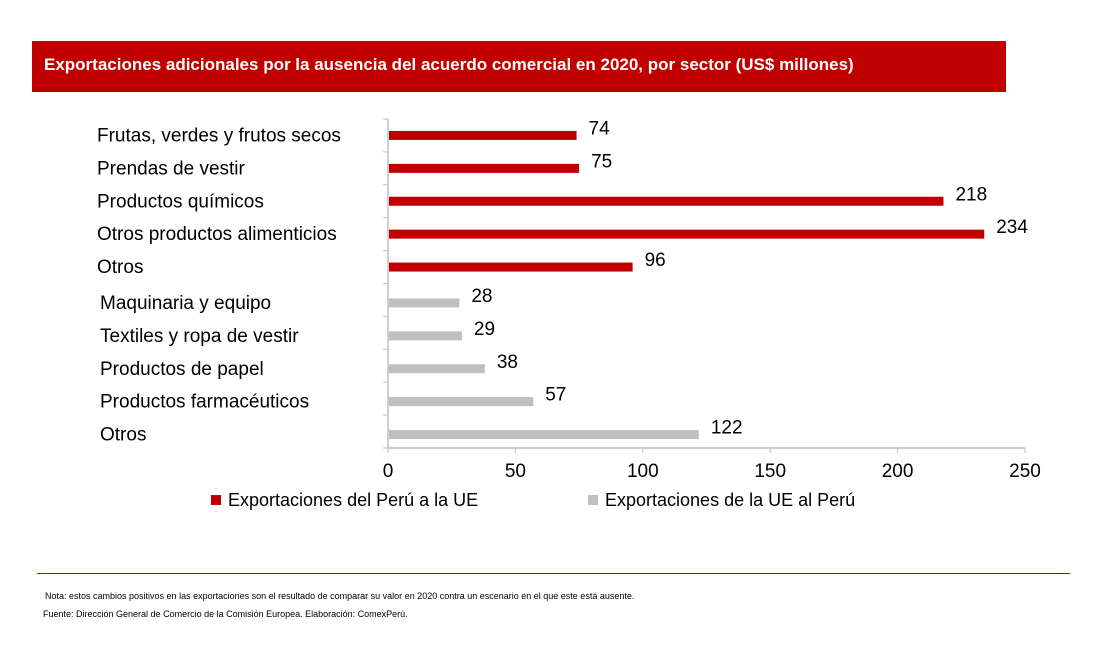 The image size is (1113, 653). Describe the element at coordinates (180, 201) in the screenshot. I see `category-label: Productos químicos` at that location.